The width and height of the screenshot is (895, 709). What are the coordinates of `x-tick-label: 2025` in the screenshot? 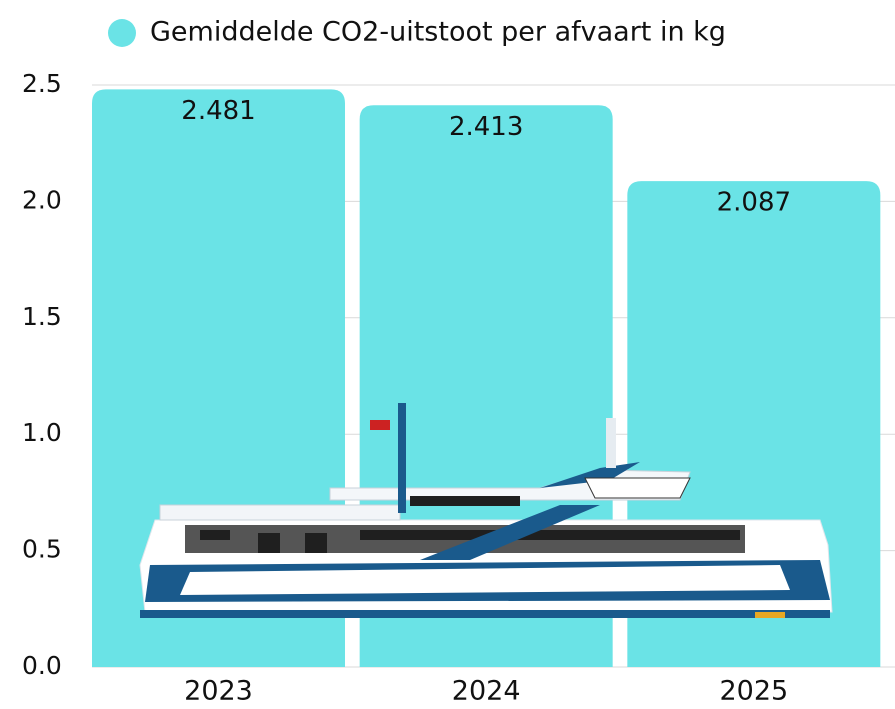 It's located at (753, 691).